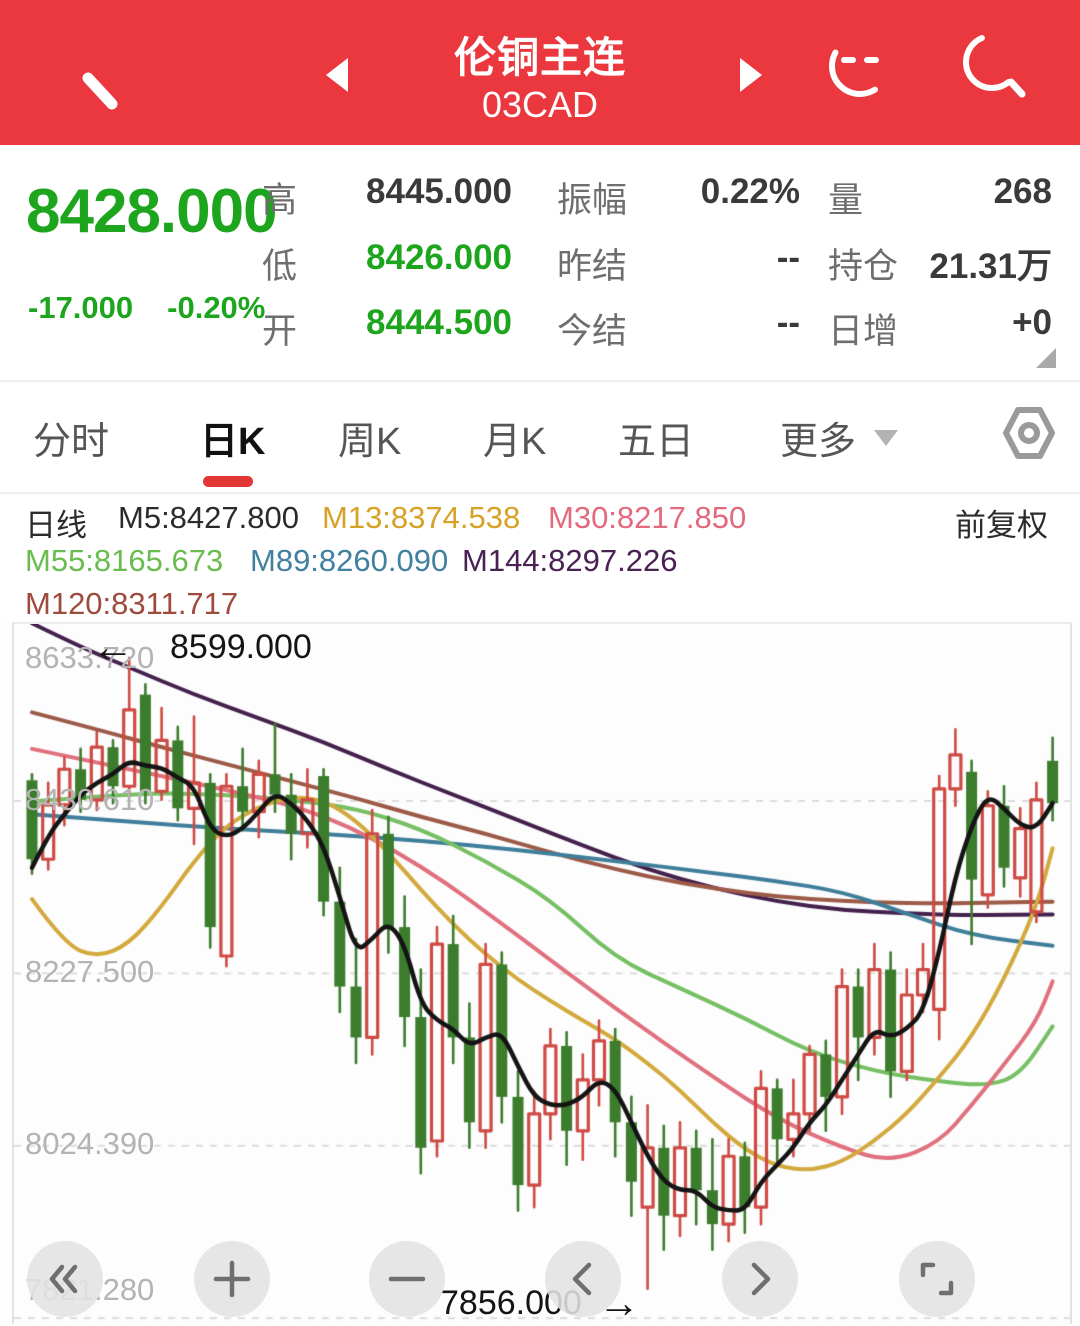  What do you see at coordinates (232, 1279) in the screenshot?
I see `zoom-in-button` at bounding box center [232, 1279].